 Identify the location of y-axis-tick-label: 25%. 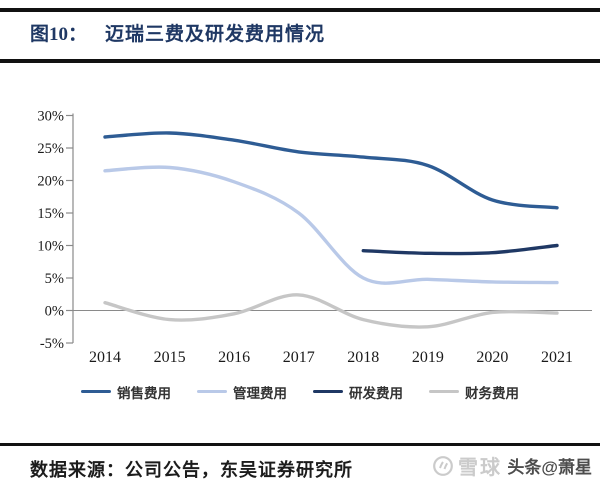
(50, 149).